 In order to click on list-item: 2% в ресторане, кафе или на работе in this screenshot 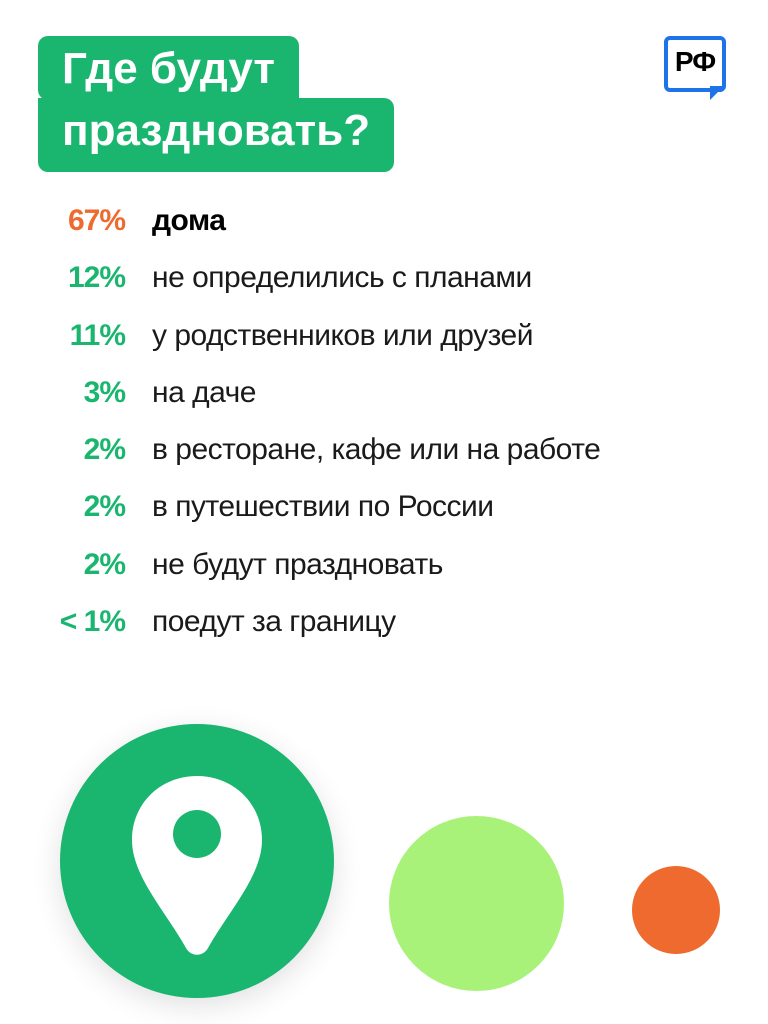, I will do `click(390, 453)`.